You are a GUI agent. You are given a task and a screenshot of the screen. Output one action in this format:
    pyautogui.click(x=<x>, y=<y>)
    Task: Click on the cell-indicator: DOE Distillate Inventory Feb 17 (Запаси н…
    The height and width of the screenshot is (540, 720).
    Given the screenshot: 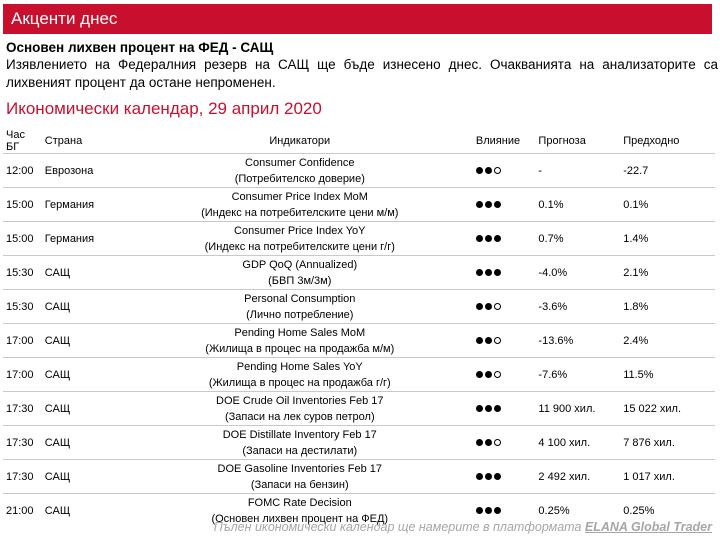 What is the action you would take?
    pyautogui.click(x=299, y=442)
    